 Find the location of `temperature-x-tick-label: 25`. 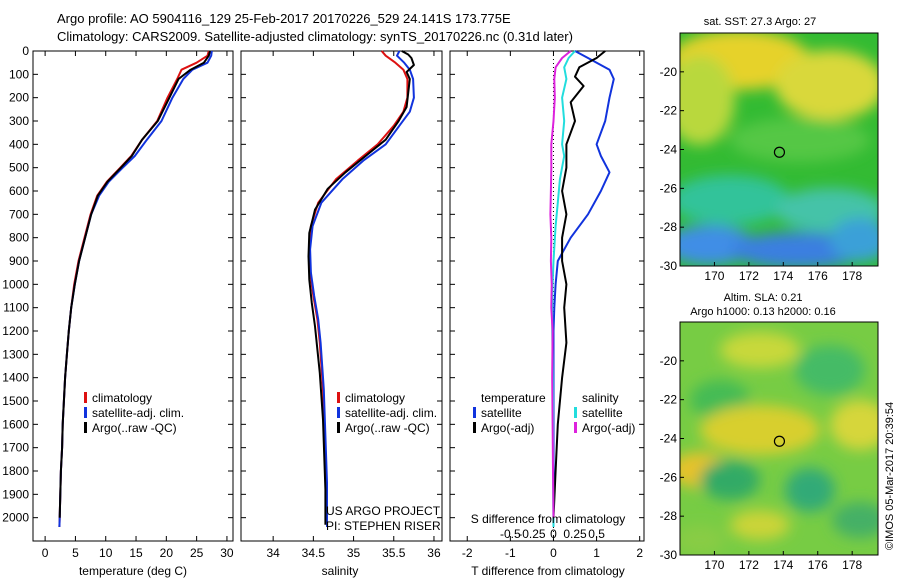

temperature-x-tick-label: 25 is located at coordinates (197, 553).